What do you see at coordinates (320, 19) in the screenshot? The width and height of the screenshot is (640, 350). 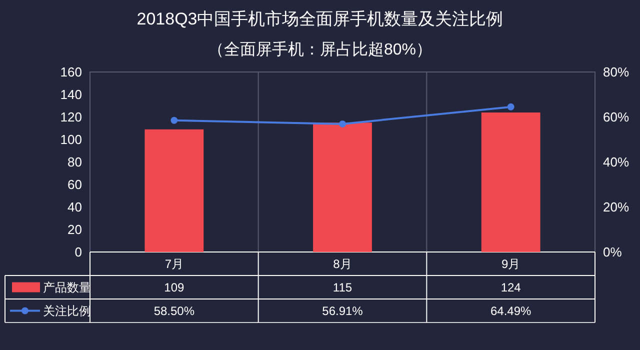 I see `chart-title: 2018Q3中国手机市场全面屏手机数量及关注比例` at bounding box center [320, 19].